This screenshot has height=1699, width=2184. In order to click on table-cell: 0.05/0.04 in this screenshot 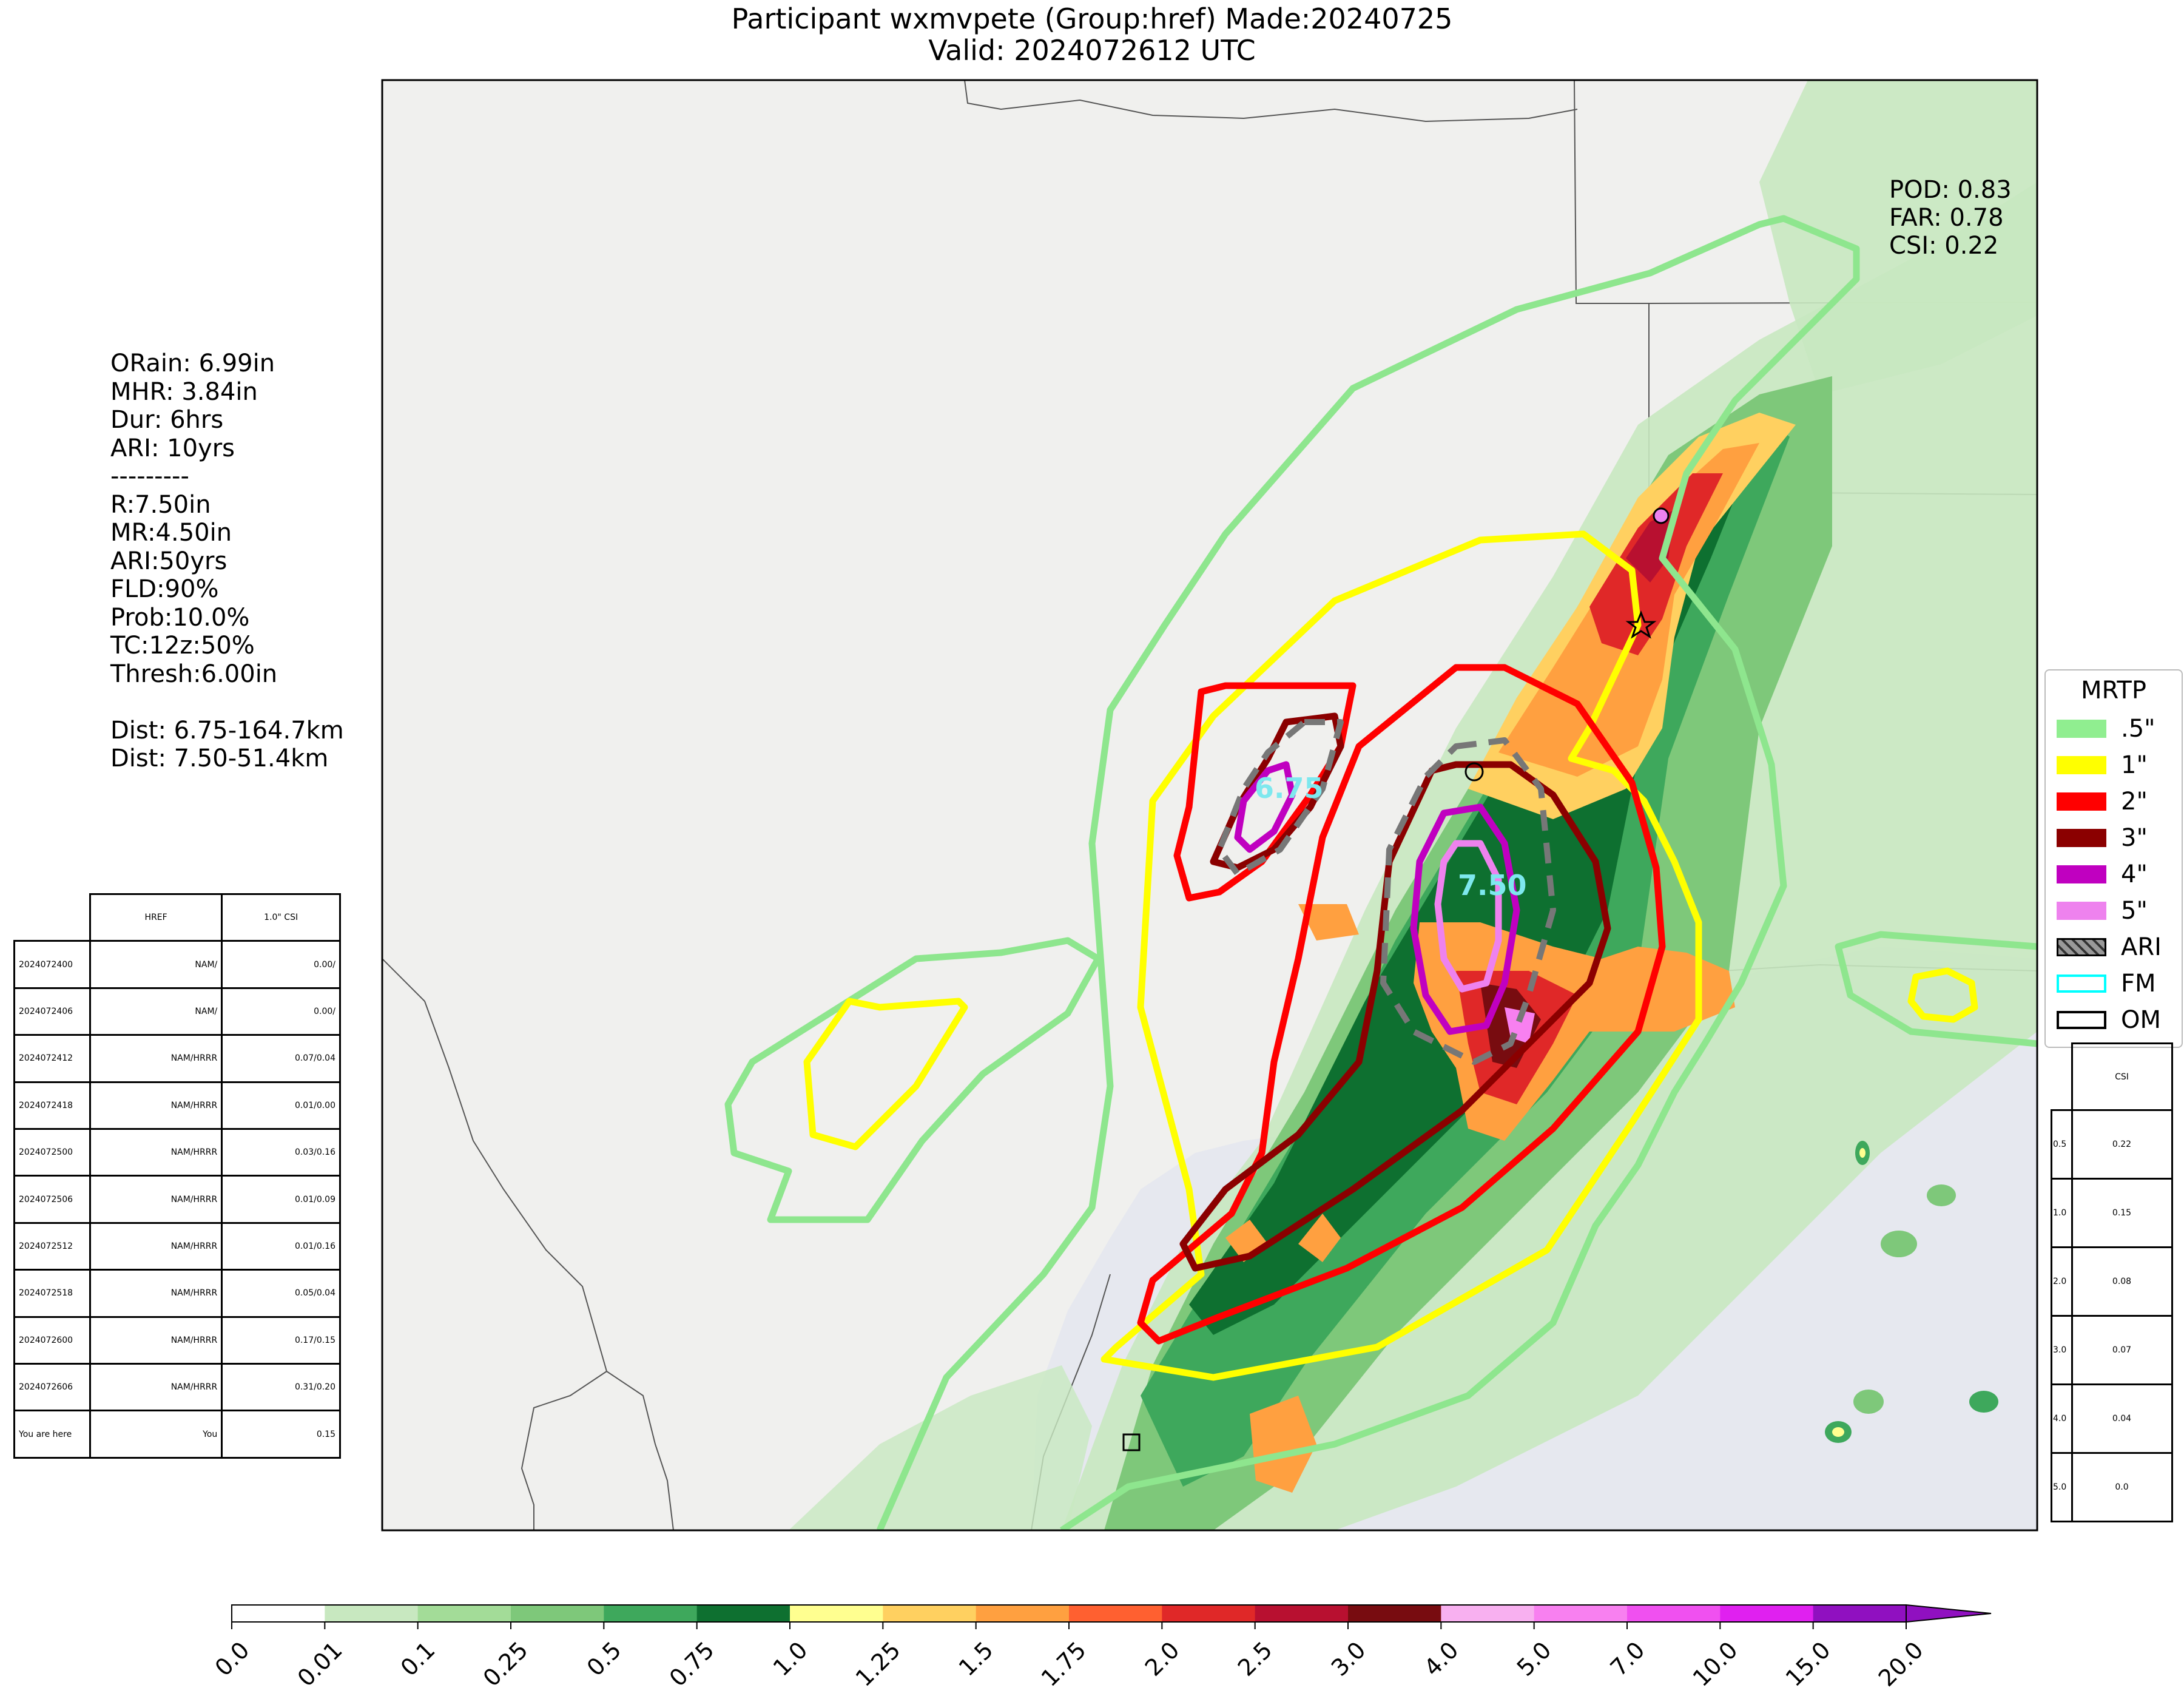, I will do `click(281, 1293)`.